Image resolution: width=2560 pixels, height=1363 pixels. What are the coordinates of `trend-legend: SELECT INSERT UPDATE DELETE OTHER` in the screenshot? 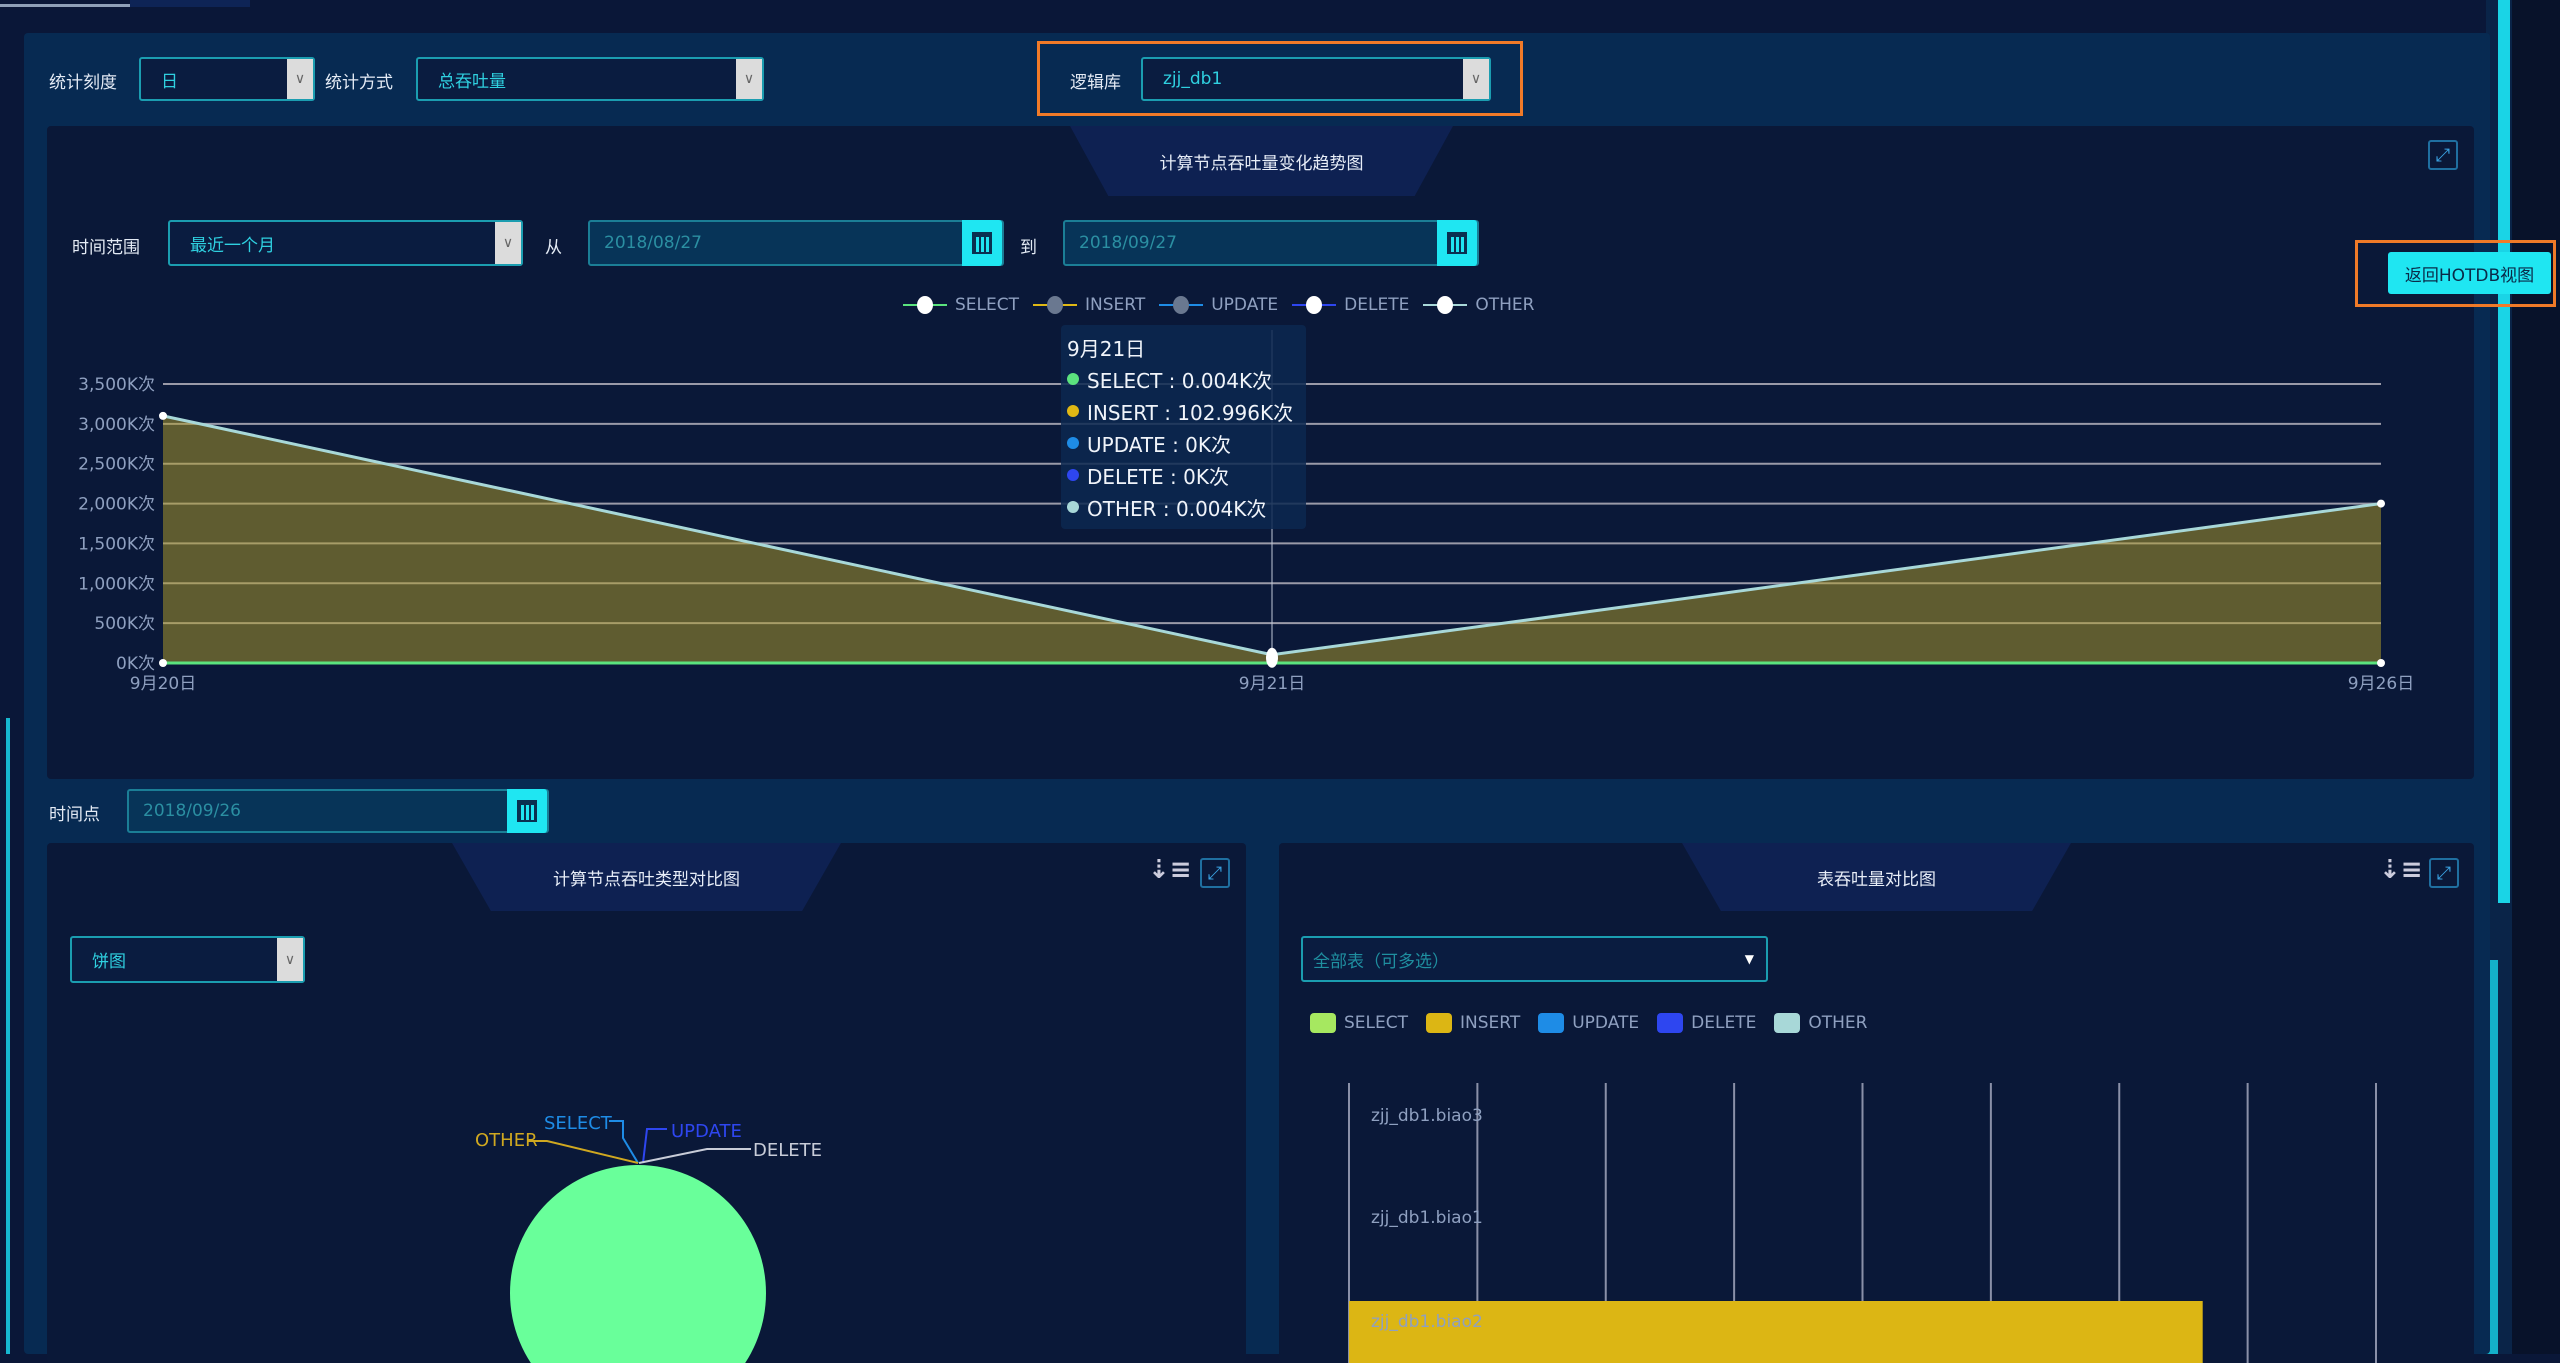 It's located at (1218, 305).